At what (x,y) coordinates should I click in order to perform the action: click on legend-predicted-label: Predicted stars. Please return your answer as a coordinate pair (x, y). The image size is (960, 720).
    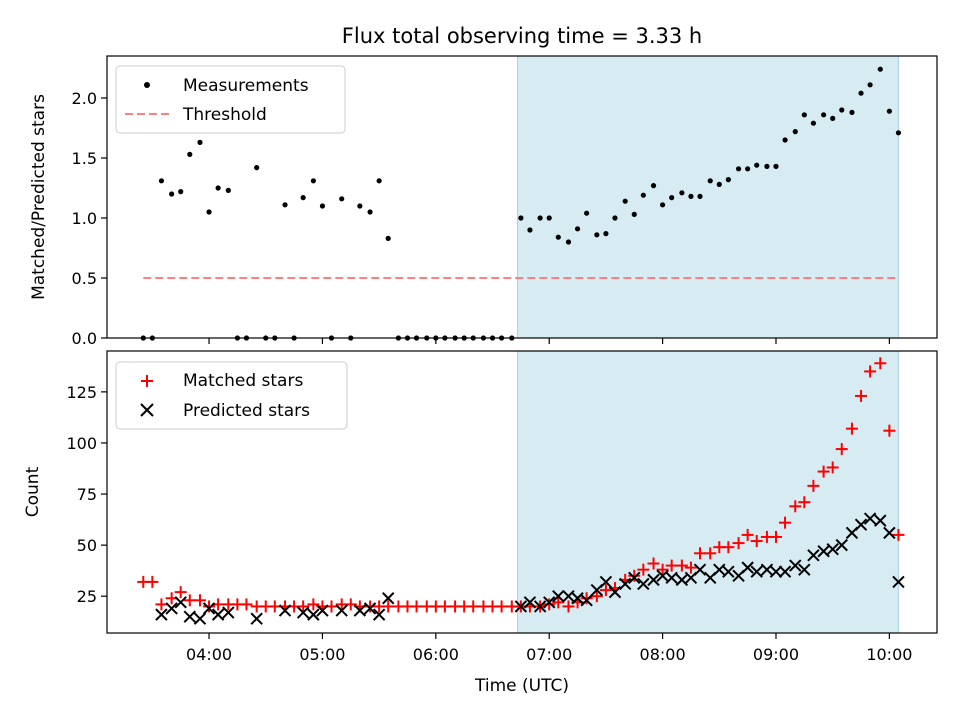
    Looking at the image, I should click on (246, 411).